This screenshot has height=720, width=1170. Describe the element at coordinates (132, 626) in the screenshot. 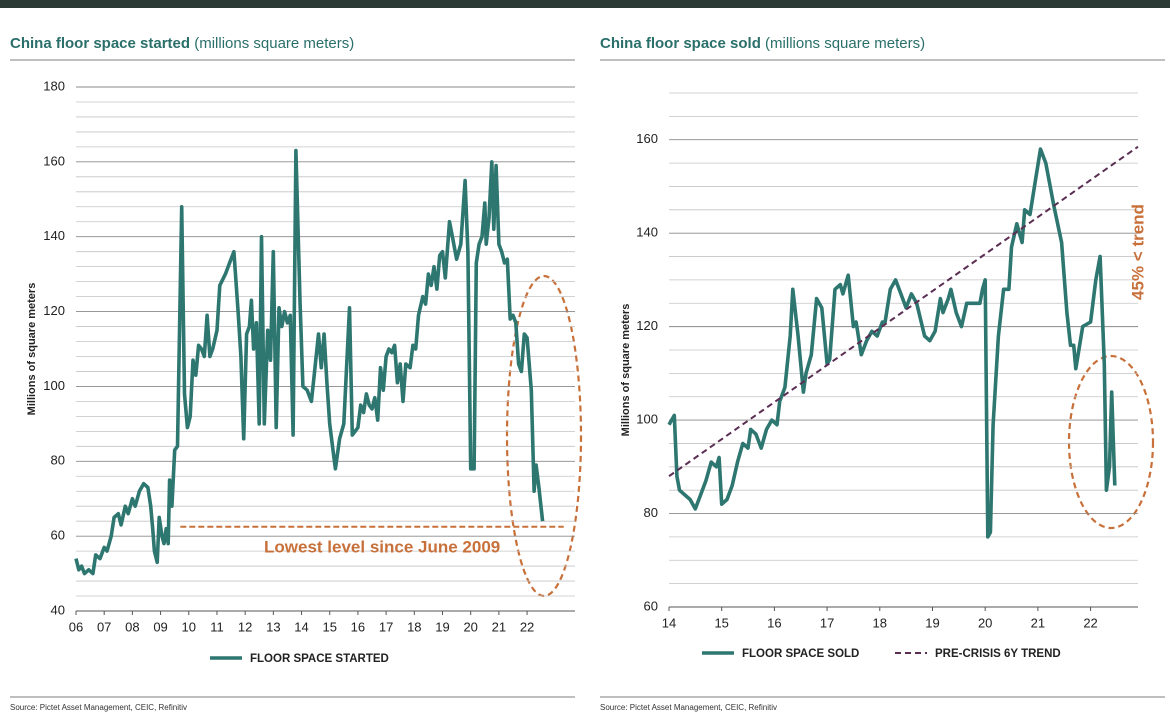

I see `x-tick-label: 08` at that location.